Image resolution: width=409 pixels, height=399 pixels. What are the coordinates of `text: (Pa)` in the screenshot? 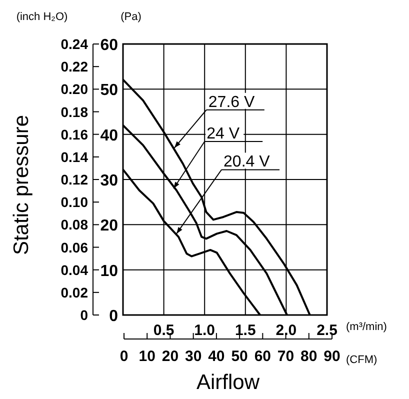 It's located at (131, 17).